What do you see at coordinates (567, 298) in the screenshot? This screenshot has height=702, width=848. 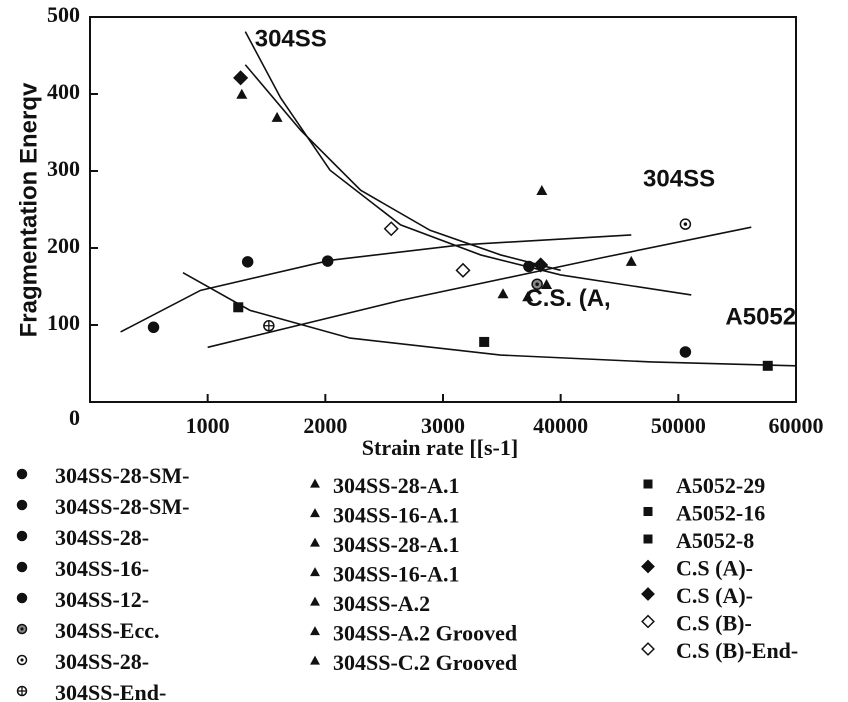 I see `annotation: C.S. (A,` at bounding box center [567, 298].